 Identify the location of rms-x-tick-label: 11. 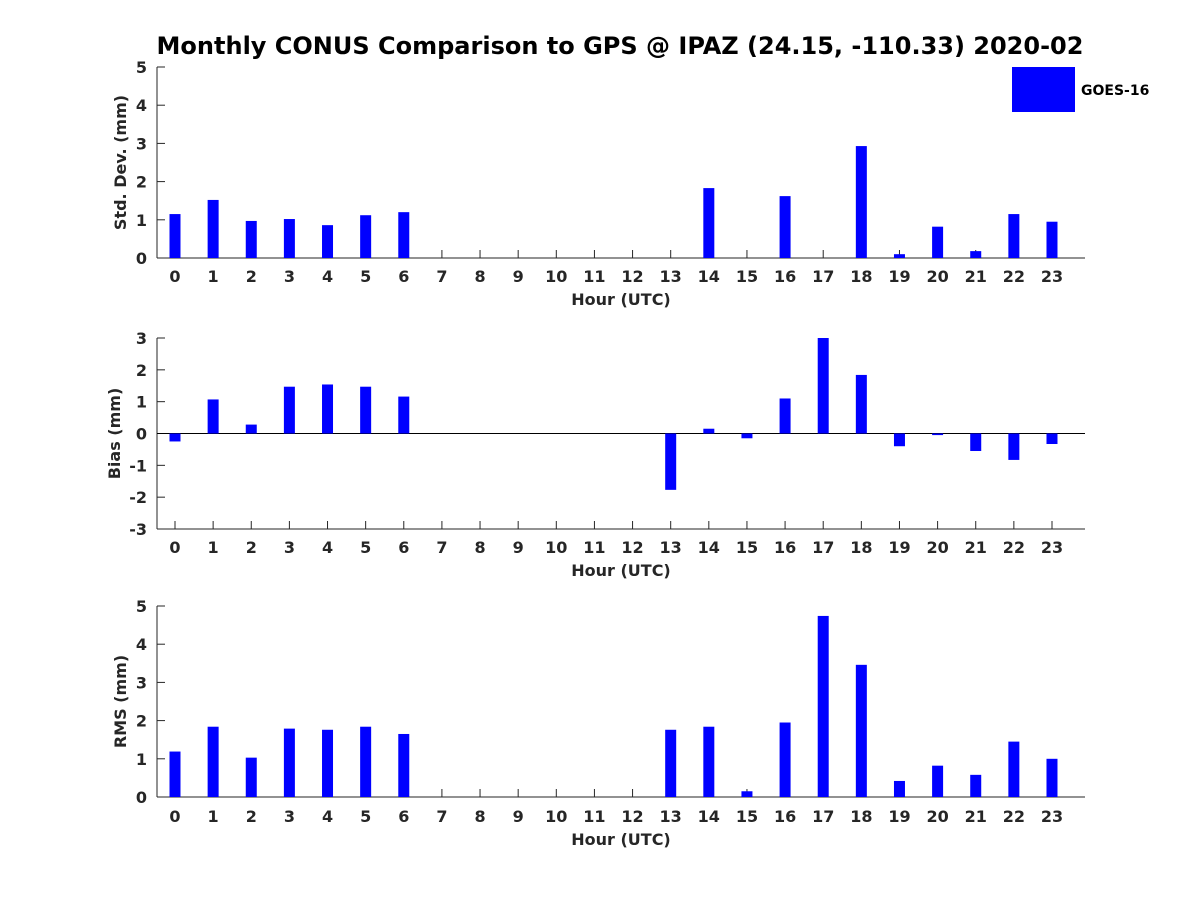
(594, 816).